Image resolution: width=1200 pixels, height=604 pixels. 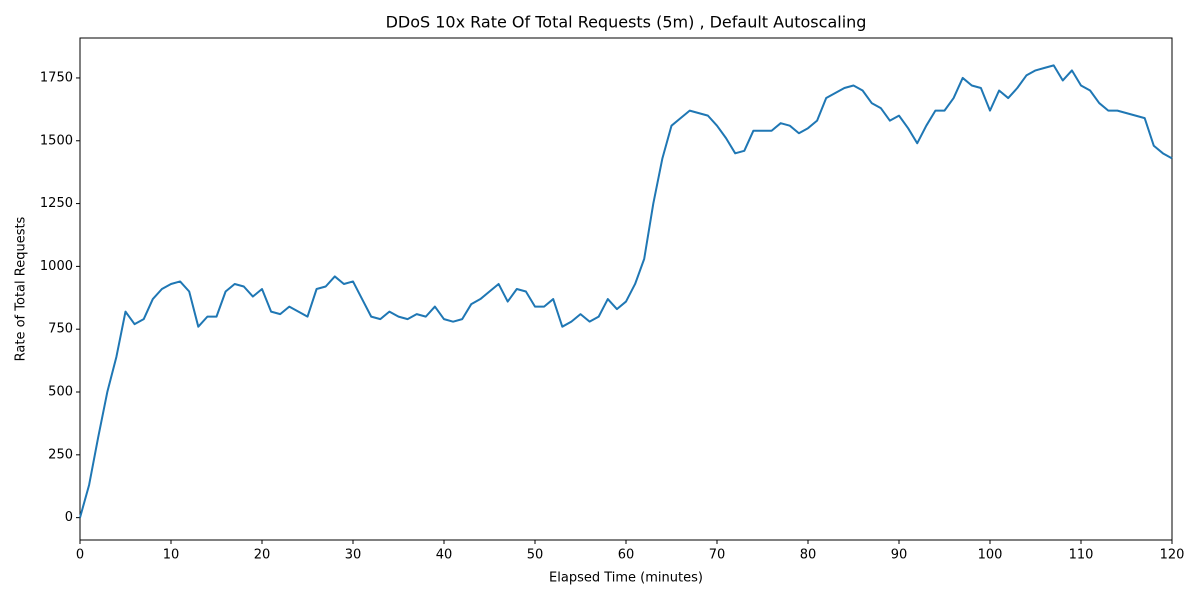 I want to click on x-tick-label: 120, so click(x=1172, y=555).